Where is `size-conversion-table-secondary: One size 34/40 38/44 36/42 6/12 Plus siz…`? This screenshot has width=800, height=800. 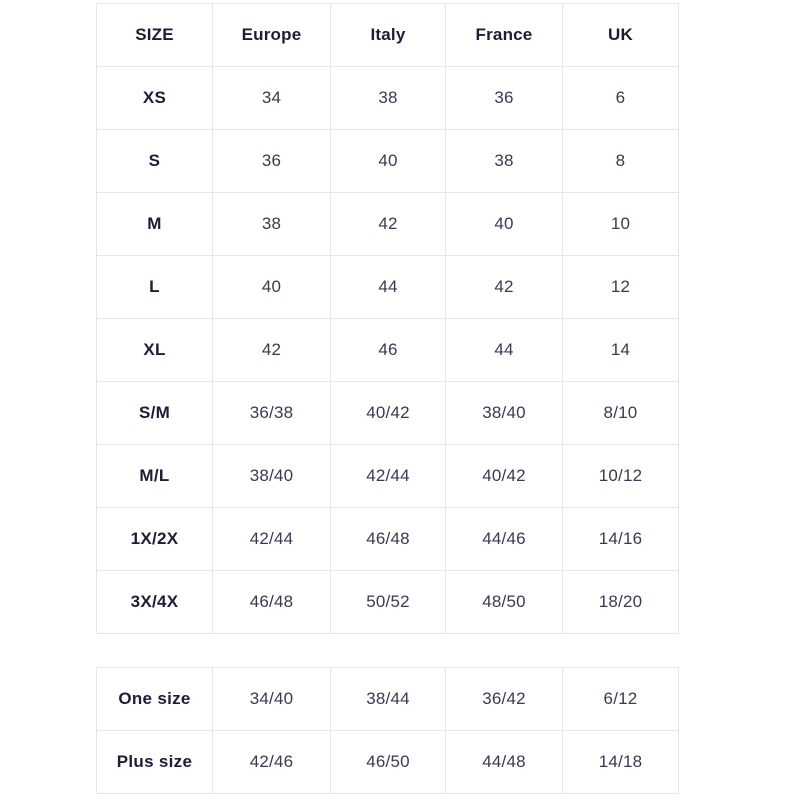 size-conversion-table-secondary: One size 34/40 38/44 36/42 6/12 Plus siz… is located at coordinates (387, 730).